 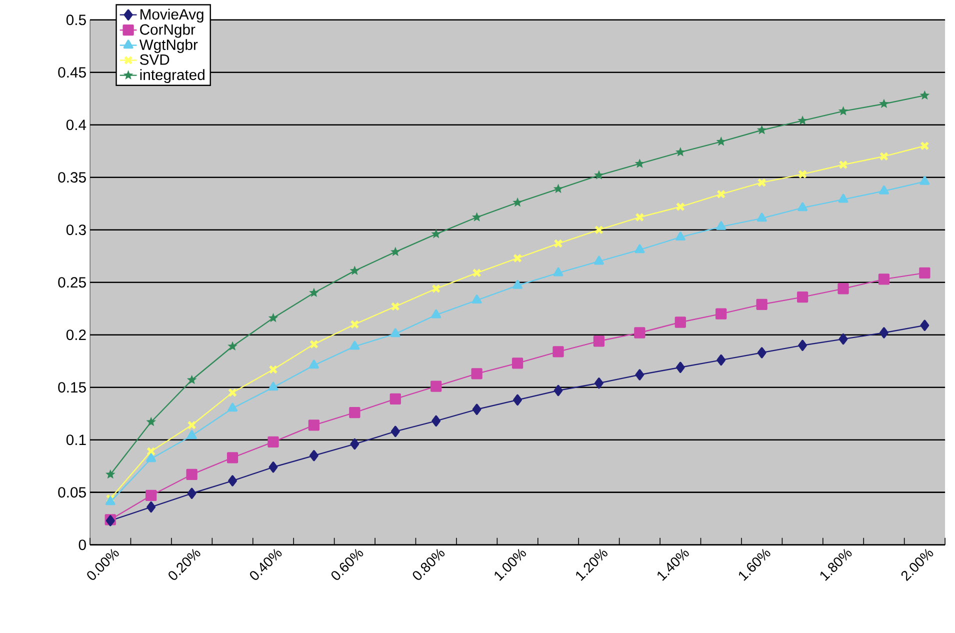 I want to click on y-tick-label: 0.1, so click(x=76, y=439).